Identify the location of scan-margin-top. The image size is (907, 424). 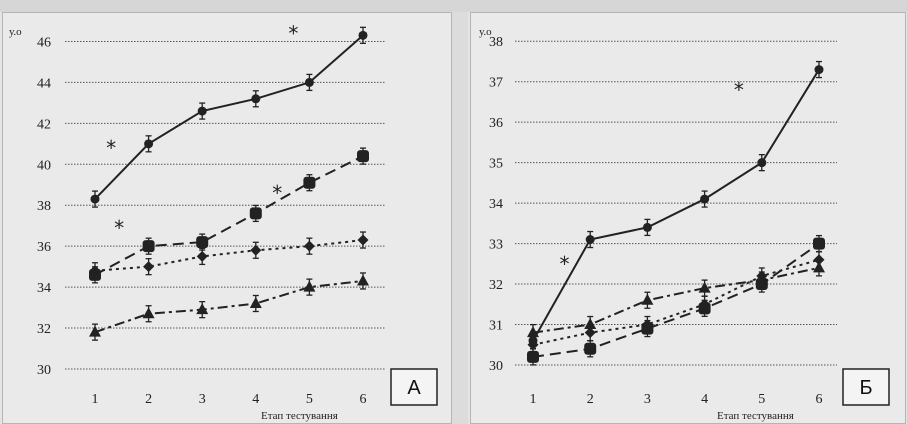
(453, 6).